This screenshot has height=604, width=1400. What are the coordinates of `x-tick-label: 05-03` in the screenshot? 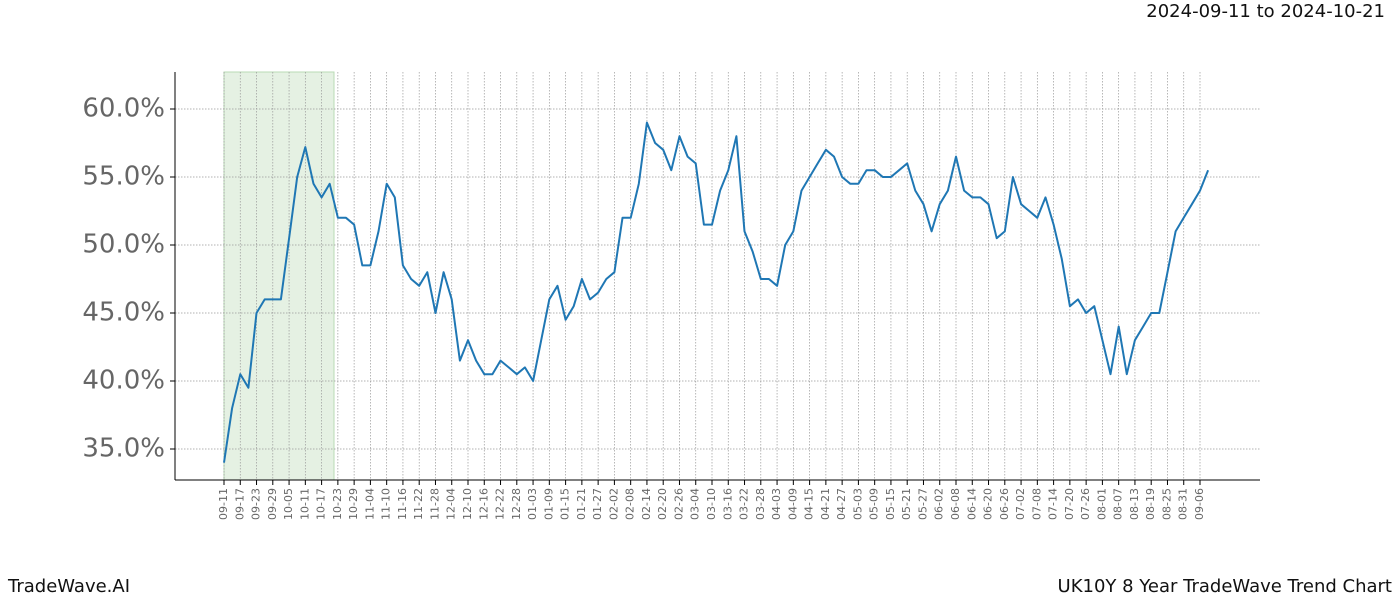 It's located at (857, 504).